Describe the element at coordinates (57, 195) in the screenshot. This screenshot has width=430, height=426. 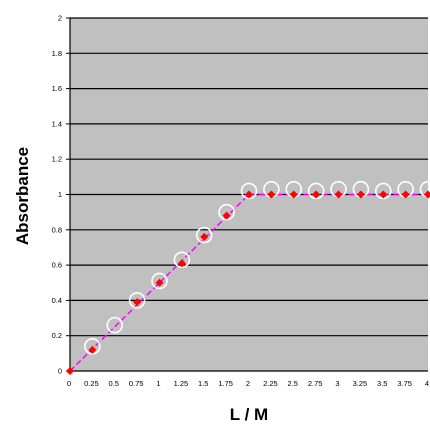
I see `y-tick-labels: 0 0.2 0.4 0.6 0.8 1 1.2 1.4 1.6 1.8 2` at that location.